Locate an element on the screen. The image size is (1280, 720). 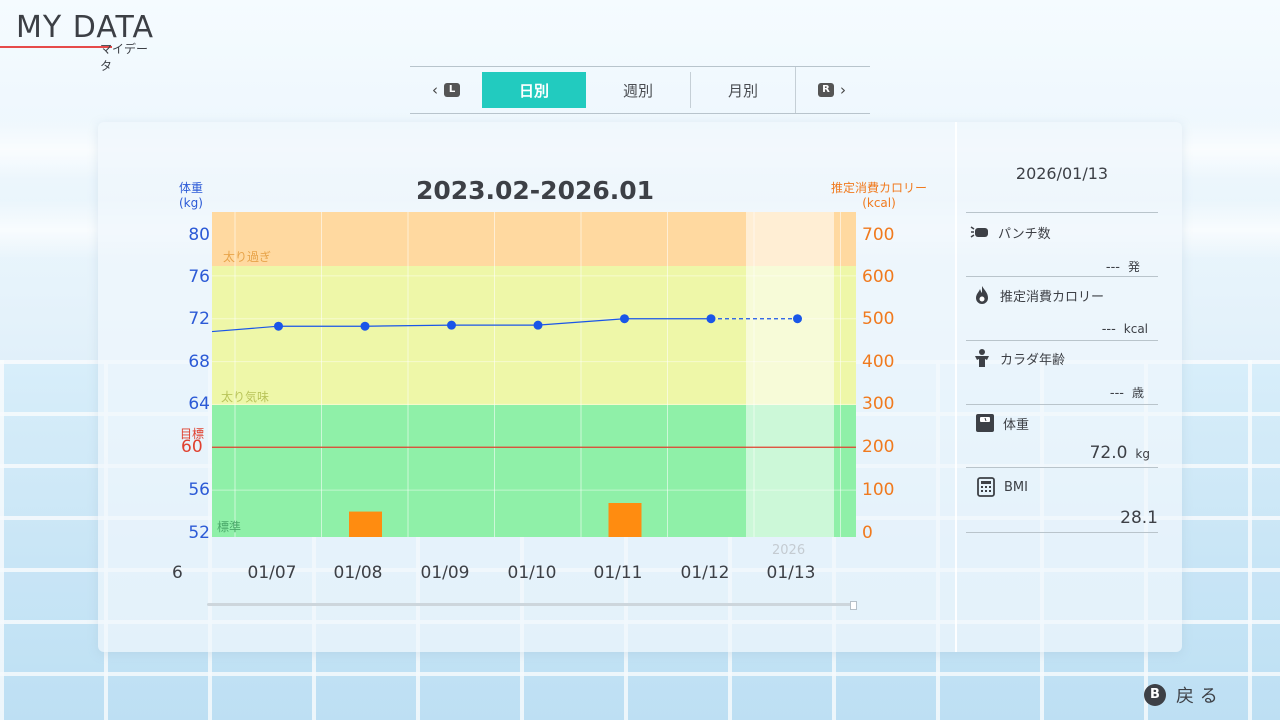
chart-scrollbar is located at coordinates (532, 605).